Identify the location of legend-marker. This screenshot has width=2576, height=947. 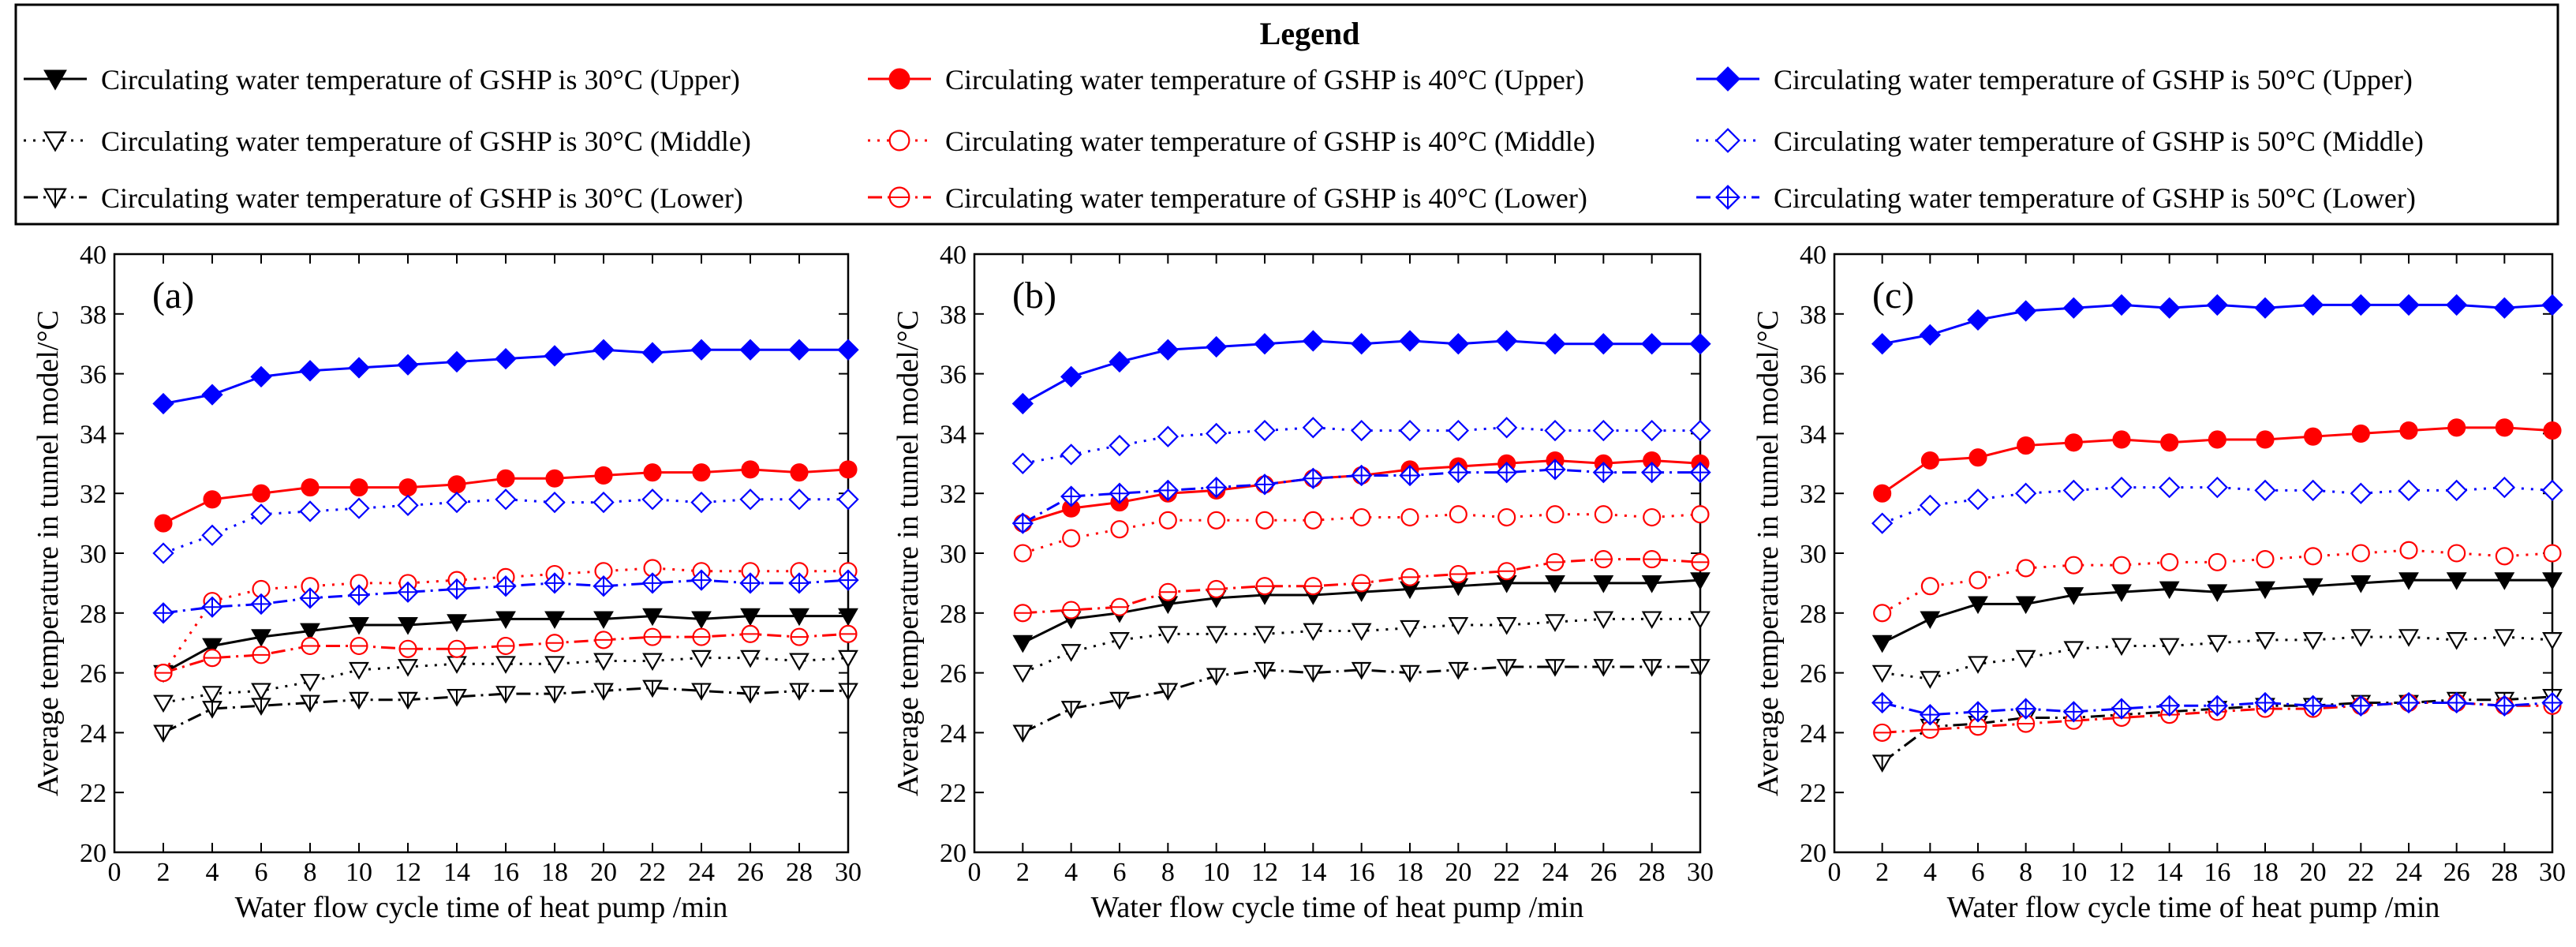
(899, 140).